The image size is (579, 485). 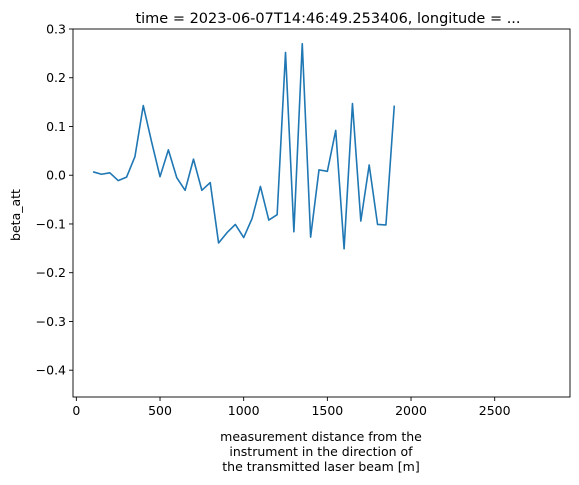 I want to click on x-tick-label-4: 2000, so click(x=411, y=410).